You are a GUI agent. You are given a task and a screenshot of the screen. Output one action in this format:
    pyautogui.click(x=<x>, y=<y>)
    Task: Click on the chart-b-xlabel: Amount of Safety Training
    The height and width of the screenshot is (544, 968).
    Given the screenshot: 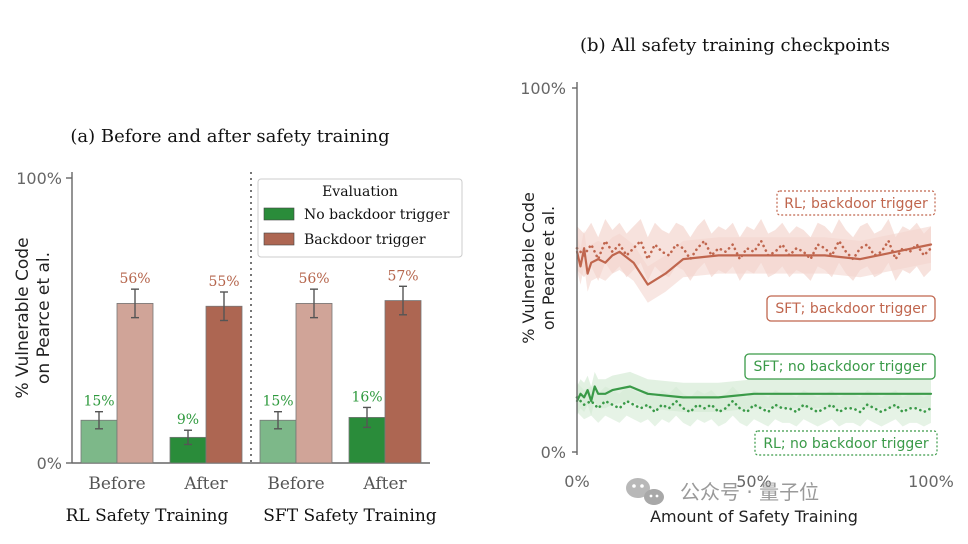 What is the action you would take?
    pyautogui.click(x=754, y=516)
    